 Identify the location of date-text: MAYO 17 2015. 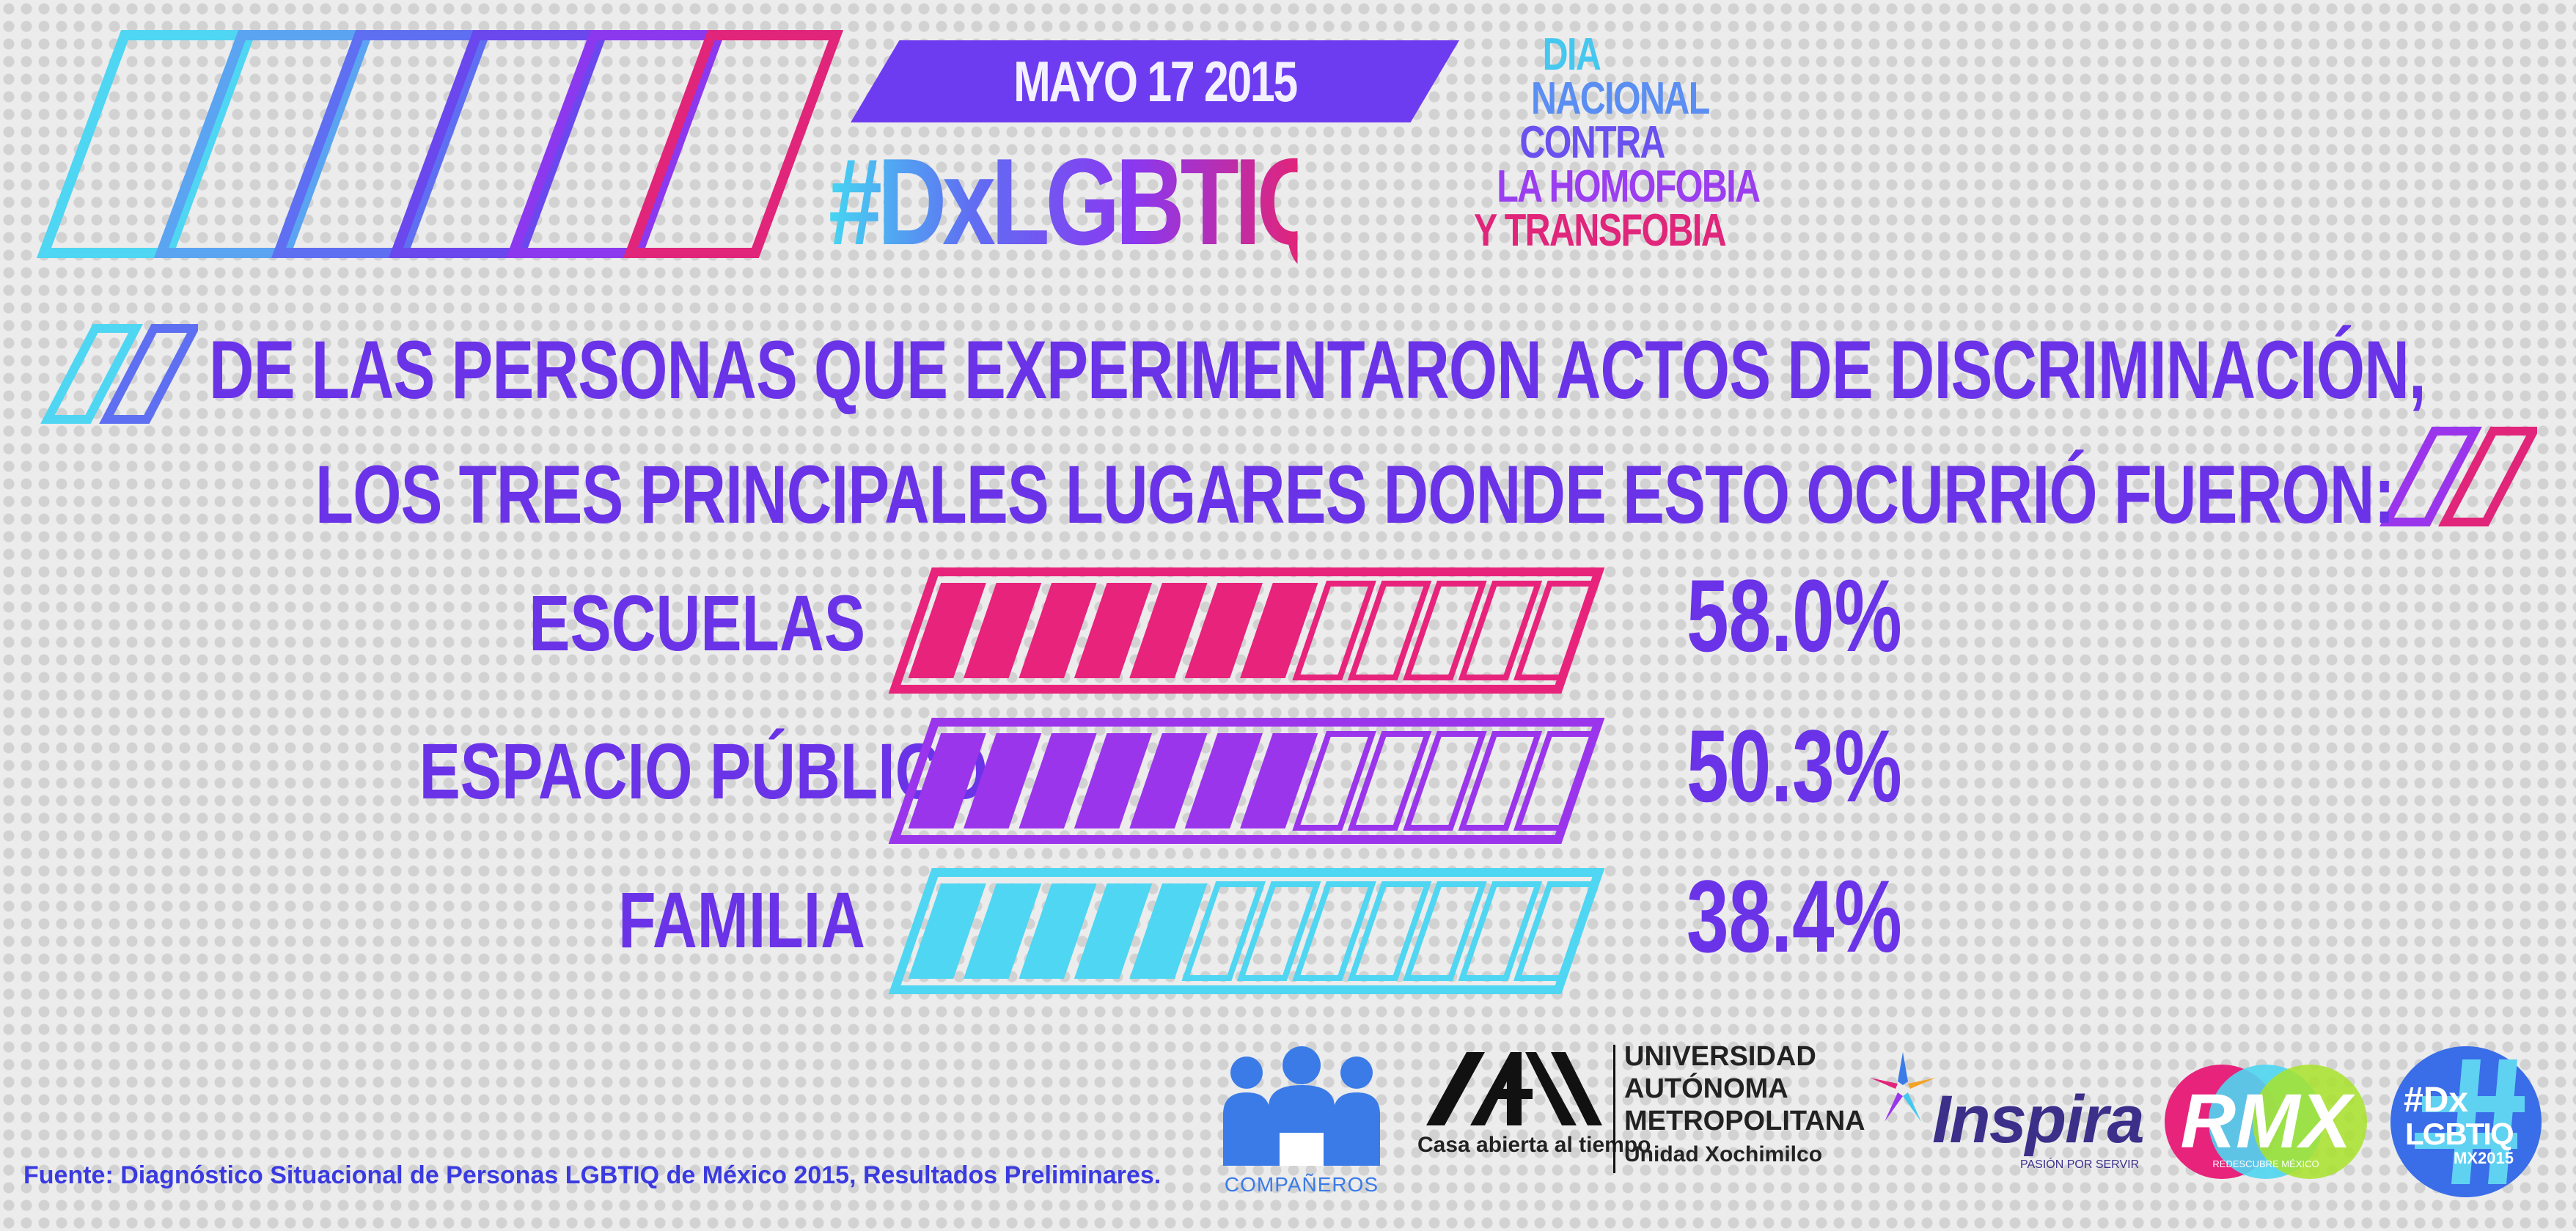
(1156, 81).